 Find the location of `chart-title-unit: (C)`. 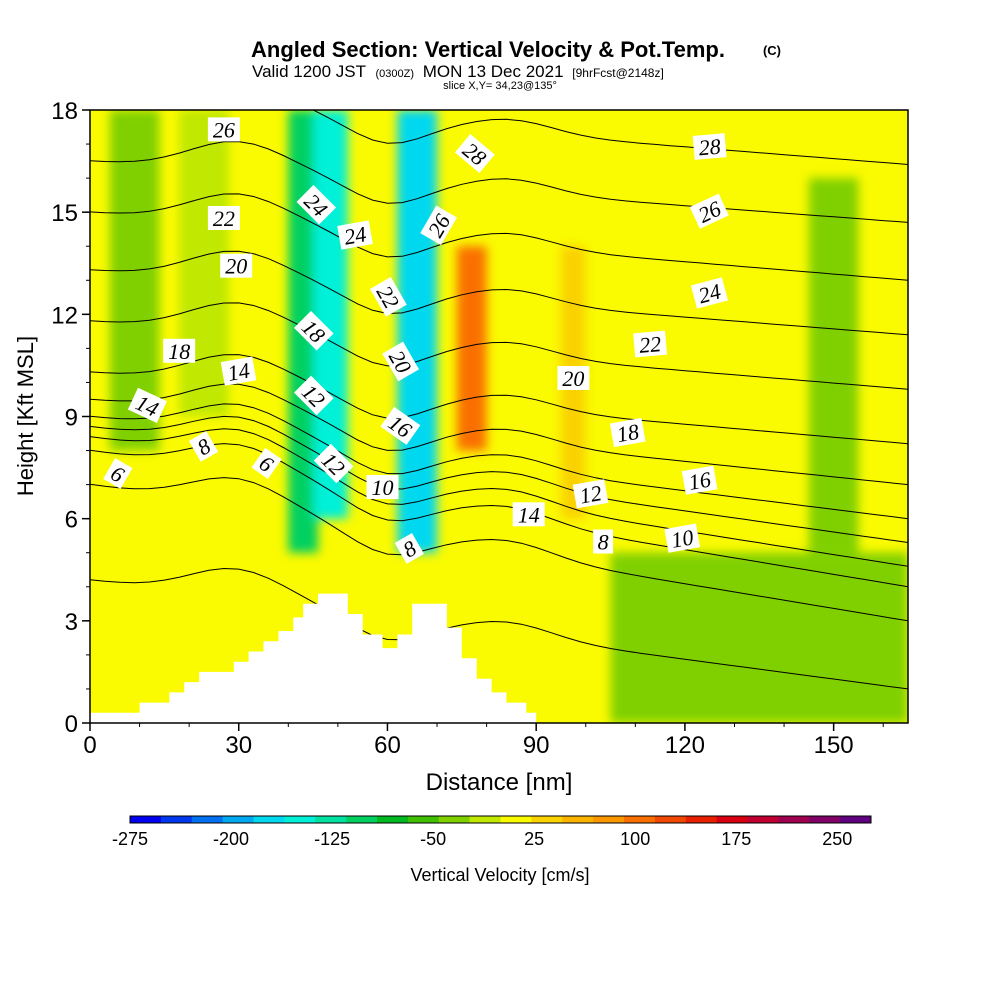

chart-title-unit: (C) is located at coordinates (772, 50).